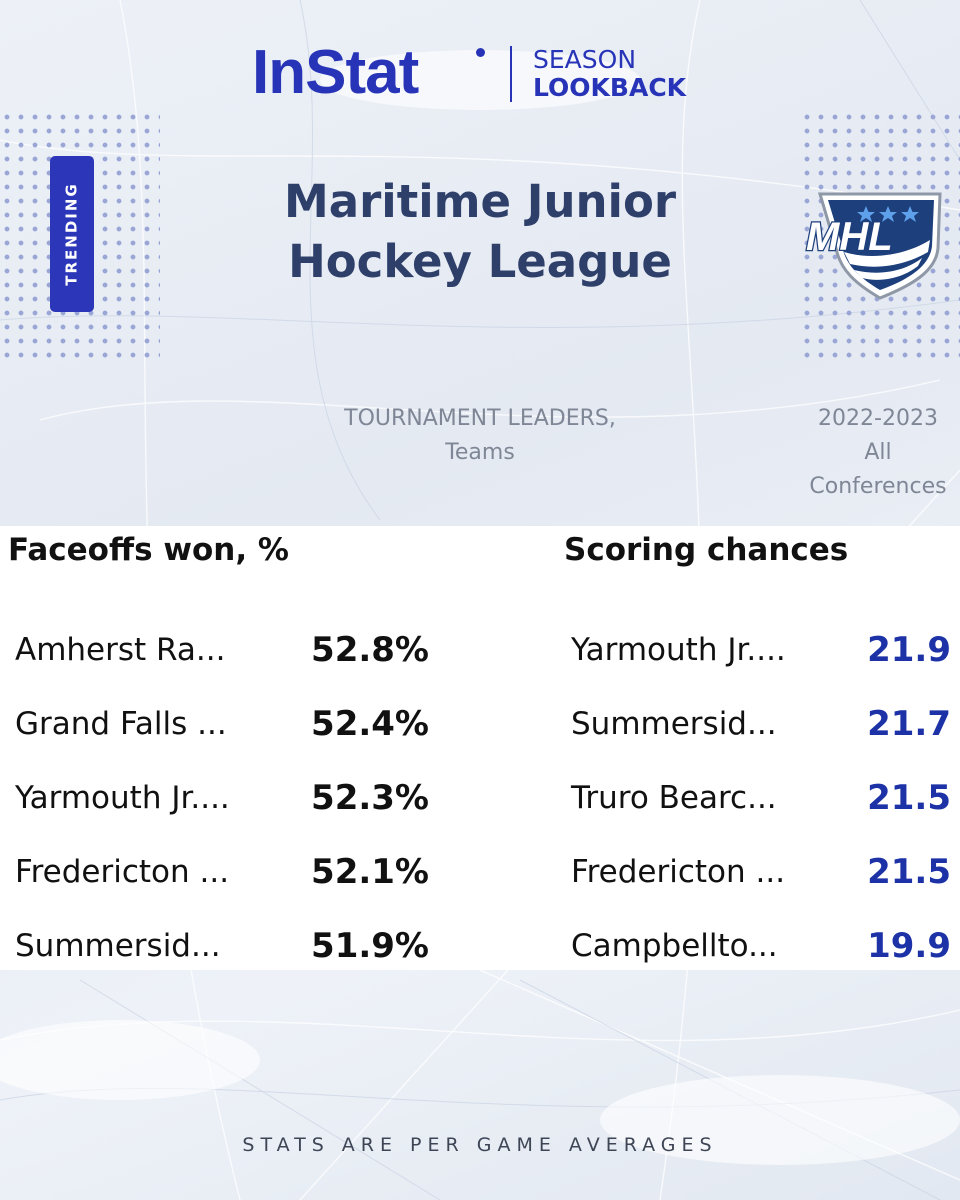 The image size is (960, 1200). I want to click on trending-badge-label: TRENDING, so click(72, 234).